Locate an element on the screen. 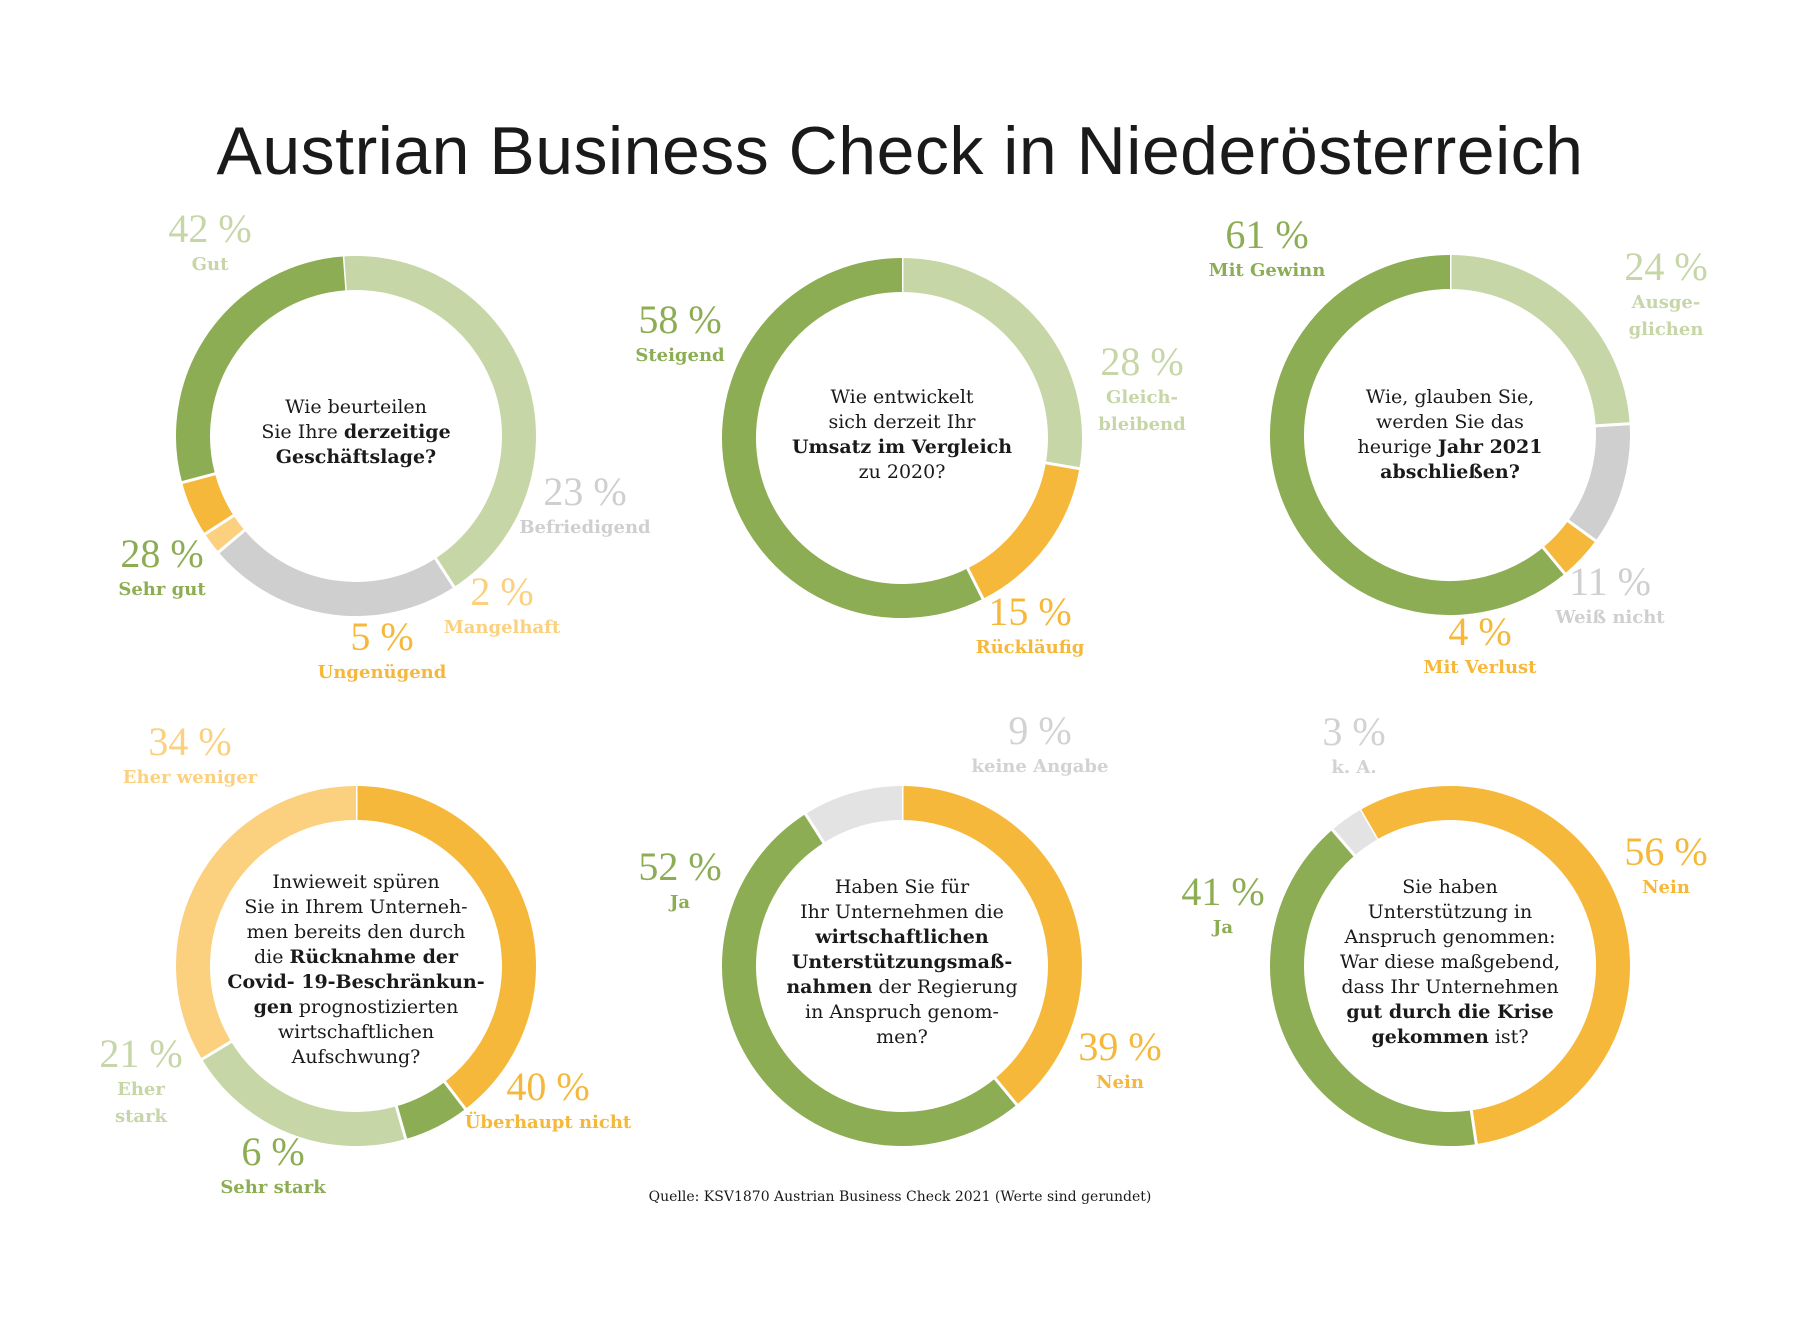  pct-label-weiß-nicht: 11 % is located at coordinates (1610, 581).